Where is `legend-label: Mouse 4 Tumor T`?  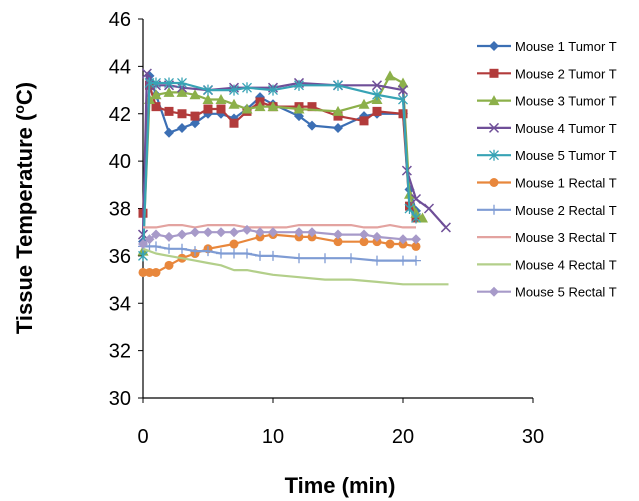
legend-label: Mouse 4 Tumor T is located at coordinates (566, 128).